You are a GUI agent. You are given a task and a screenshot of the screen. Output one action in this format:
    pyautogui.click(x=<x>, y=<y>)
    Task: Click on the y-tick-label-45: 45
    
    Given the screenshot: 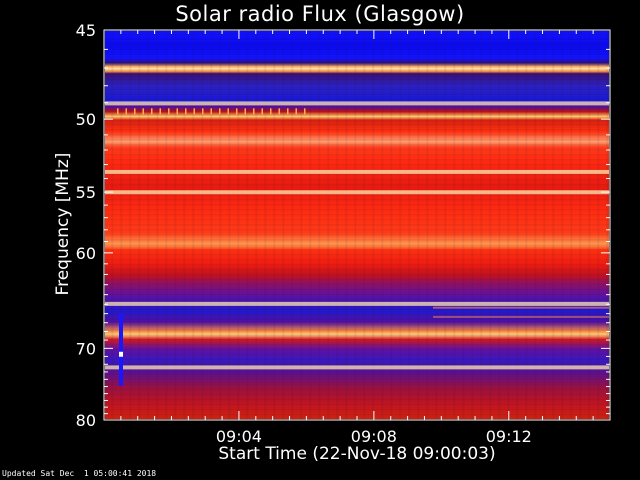 What is the action you would take?
    pyautogui.click(x=86, y=30)
    